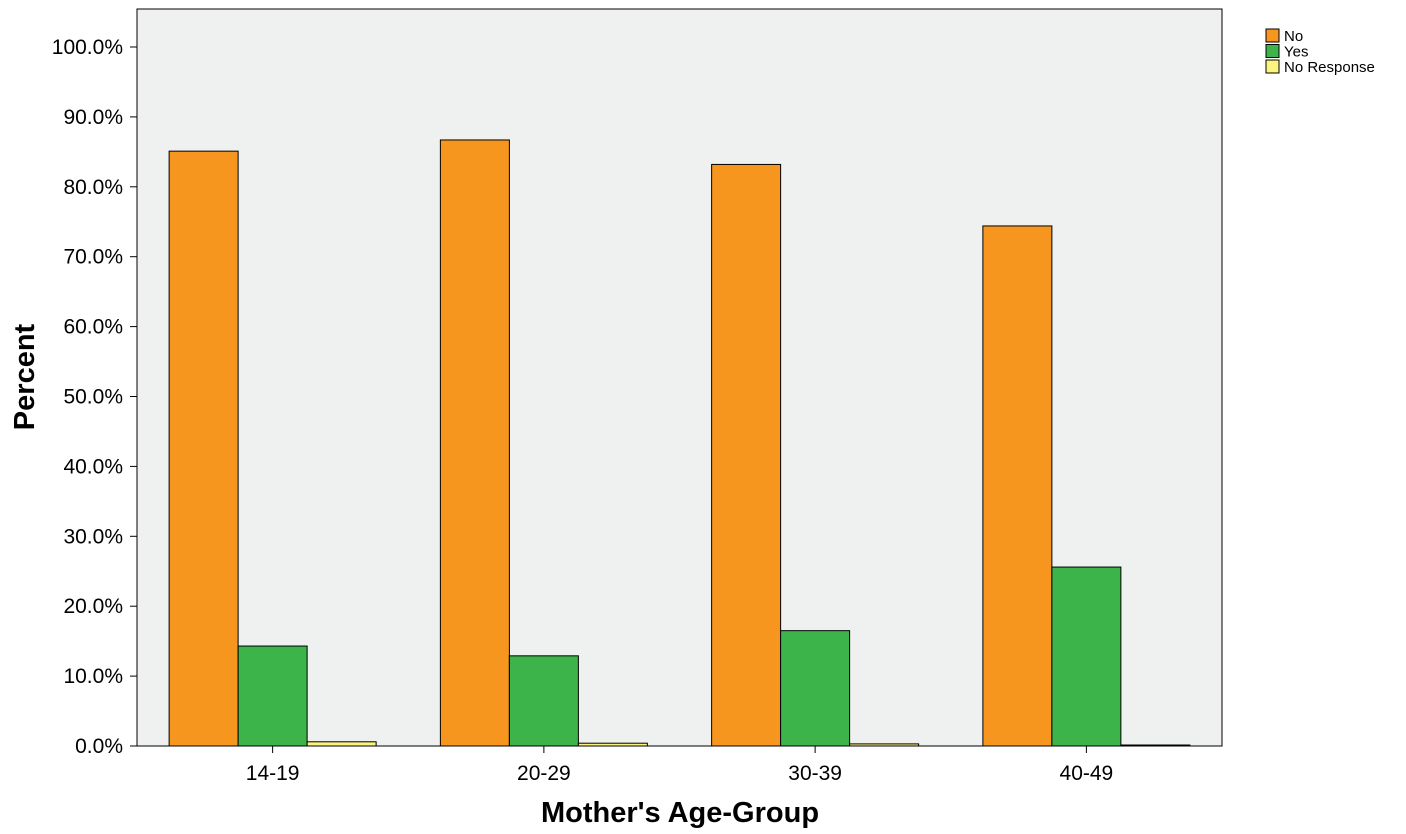 This screenshot has width=1406, height=834. I want to click on x-axis: 14-19 20-29 30-39 40-49, so click(679, 765).